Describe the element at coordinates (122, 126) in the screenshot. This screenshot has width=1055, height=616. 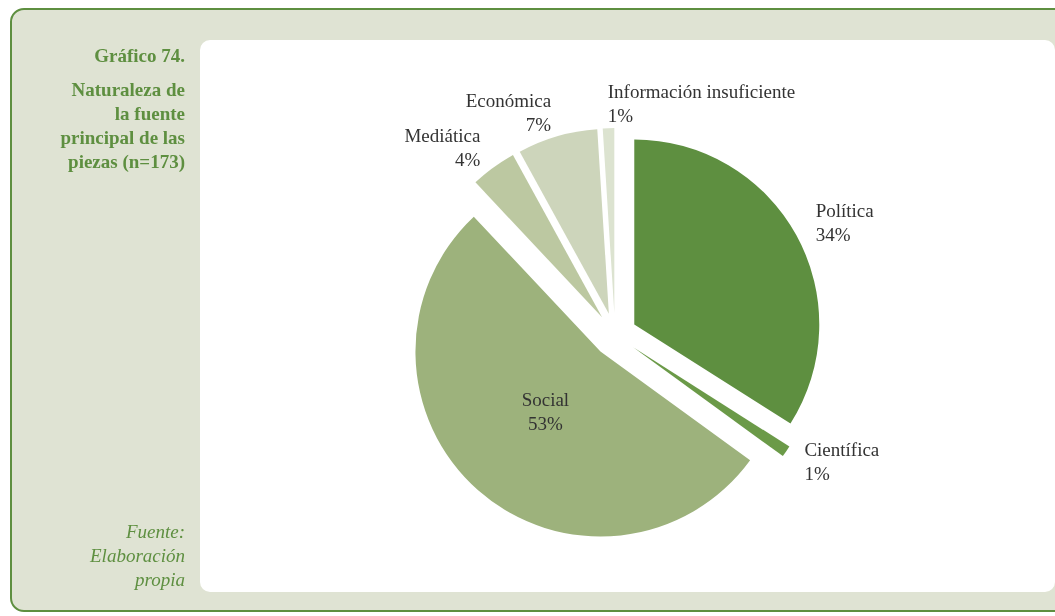
I see `text: Naturaleza de la fuente principal de las piezas (n=173)` at that location.